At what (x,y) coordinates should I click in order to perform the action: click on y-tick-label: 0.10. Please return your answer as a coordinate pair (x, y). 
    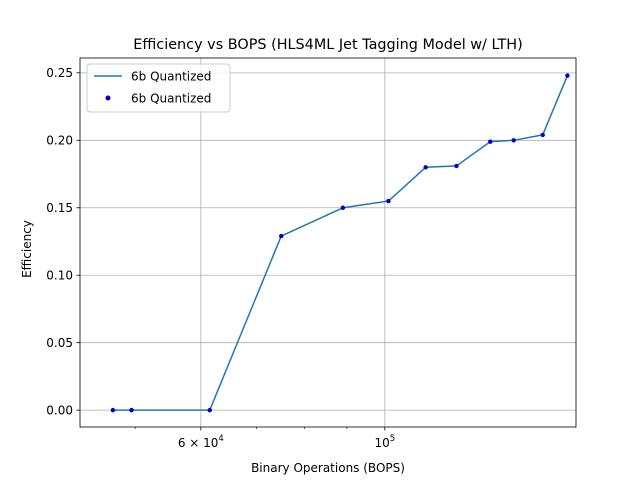
    Looking at the image, I should click on (59, 276).